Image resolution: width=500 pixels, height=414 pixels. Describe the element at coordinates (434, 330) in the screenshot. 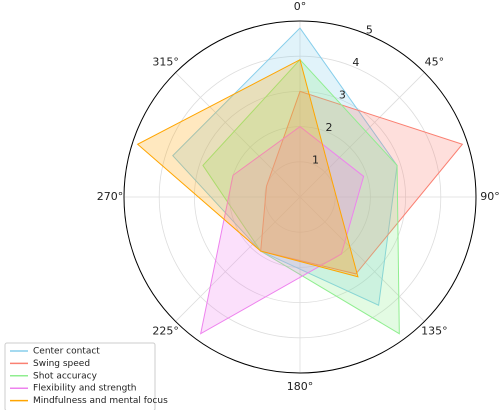

I see `angle-label: 135°` at that location.